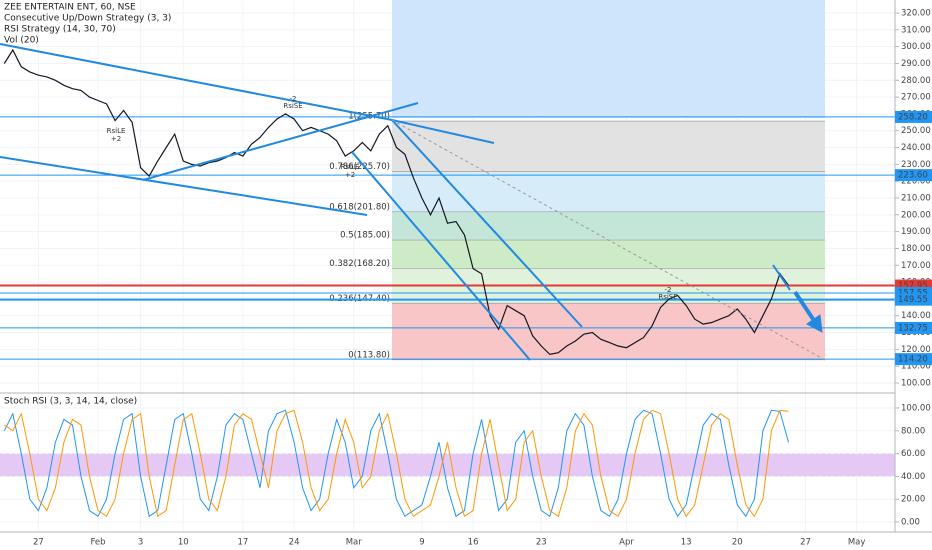 This screenshot has height=550, width=932. Describe the element at coordinates (21, 41) in the screenshot. I see `indicator-label: Vol (20)` at that location.